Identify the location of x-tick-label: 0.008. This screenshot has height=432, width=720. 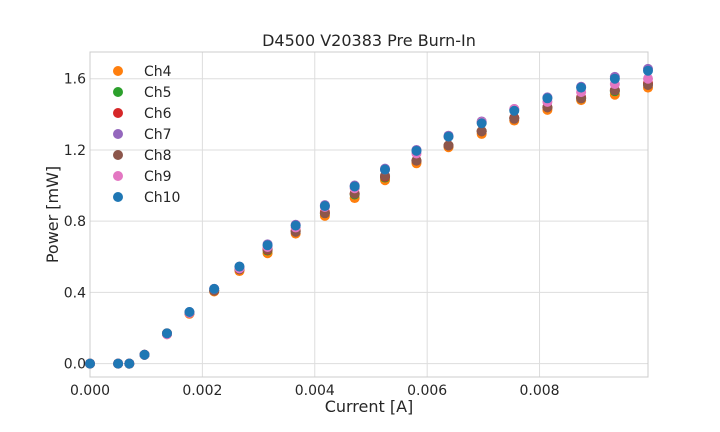
(539, 391).